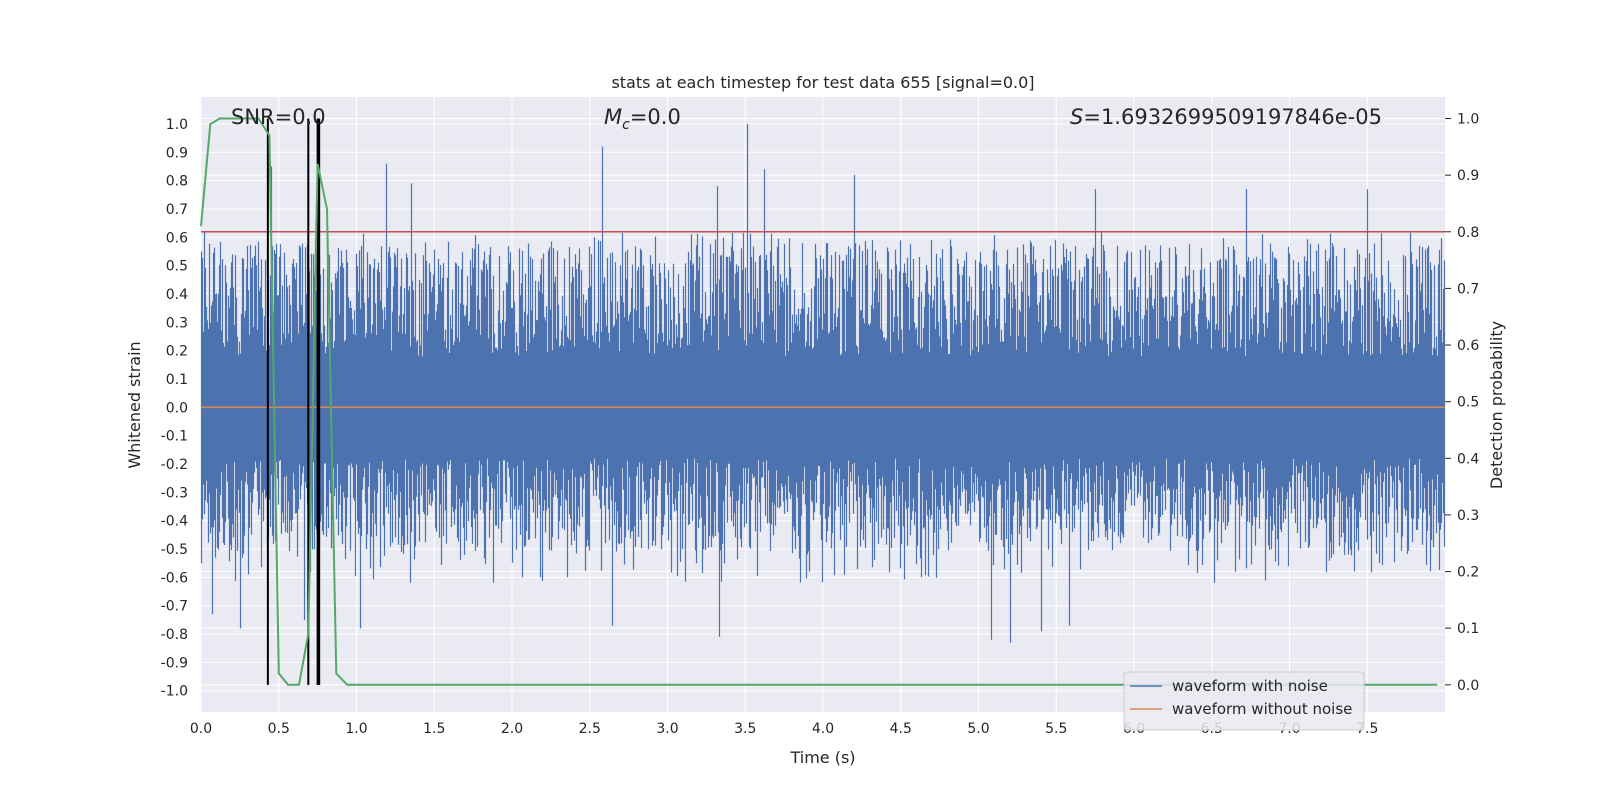  What do you see at coordinates (174, 550) in the screenshot?
I see `y-tick-label: -0.5` at bounding box center [174, 550].